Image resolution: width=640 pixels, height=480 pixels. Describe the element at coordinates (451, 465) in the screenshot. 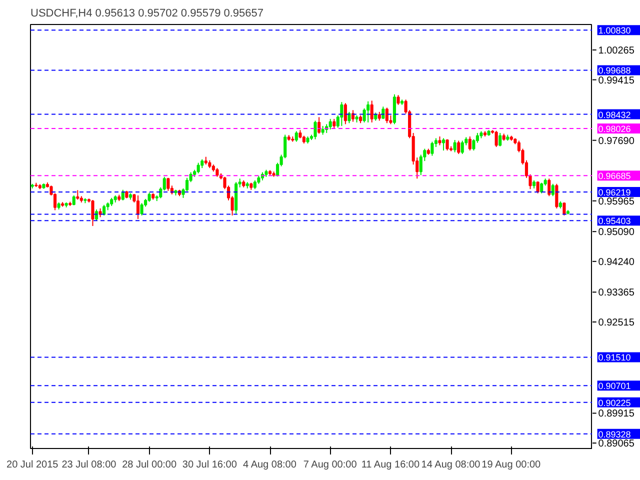

I see `x-tick-label: 14 Aug 08:00` at that location.